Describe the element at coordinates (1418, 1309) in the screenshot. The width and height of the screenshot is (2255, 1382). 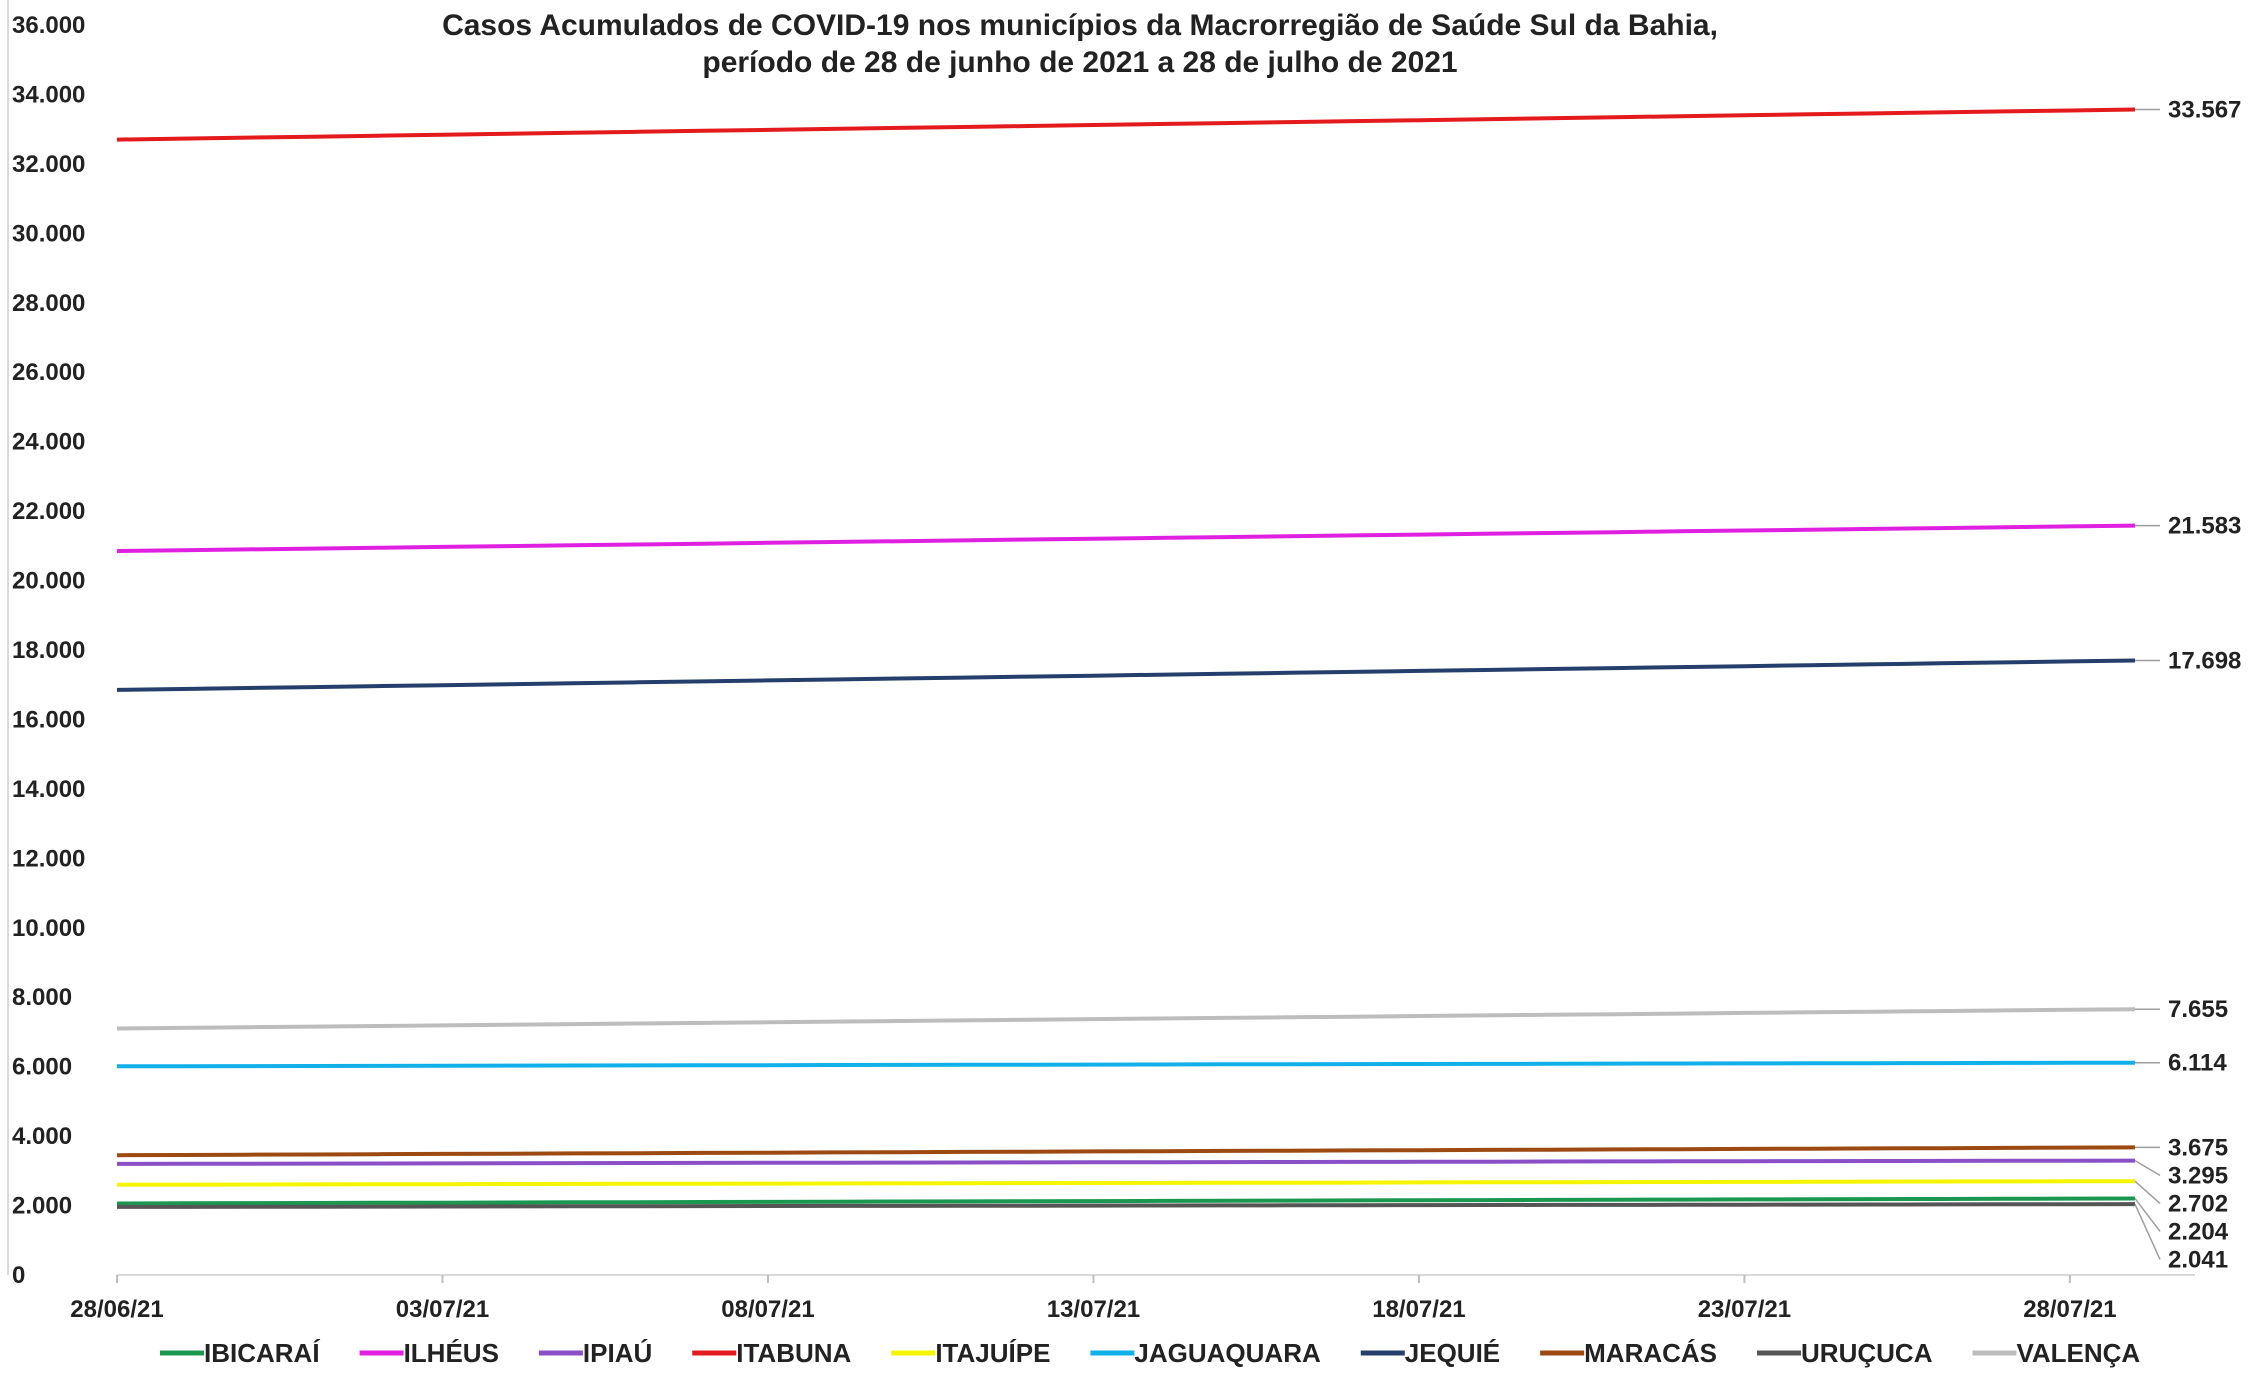
I see `x-tick-label: 18/07/21` at that location.